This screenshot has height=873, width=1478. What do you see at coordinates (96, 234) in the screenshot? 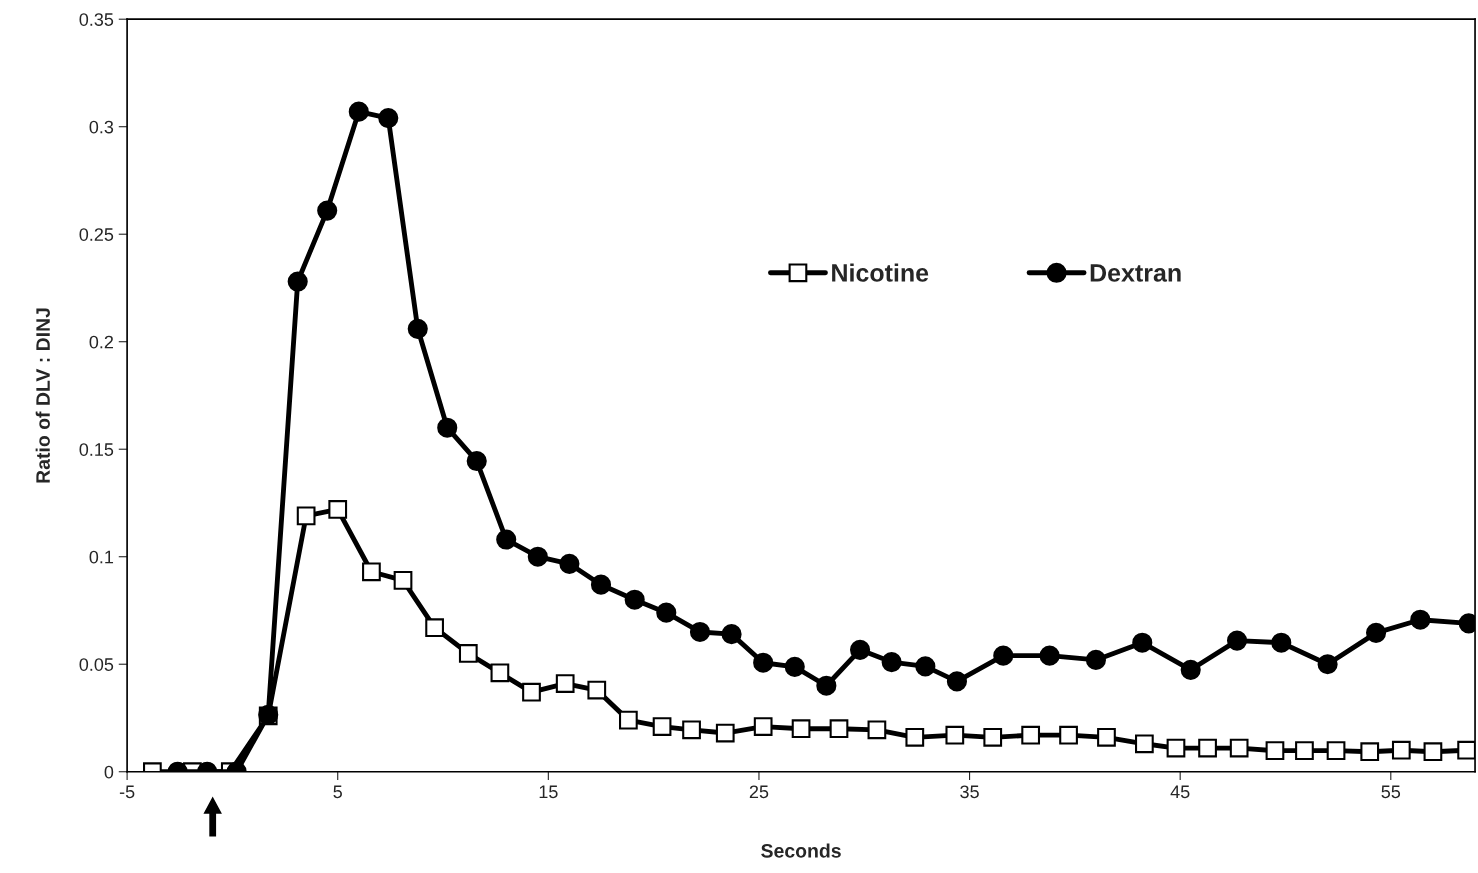
I see `y-tick-label: 0.25` at bounding box center [96, 234].